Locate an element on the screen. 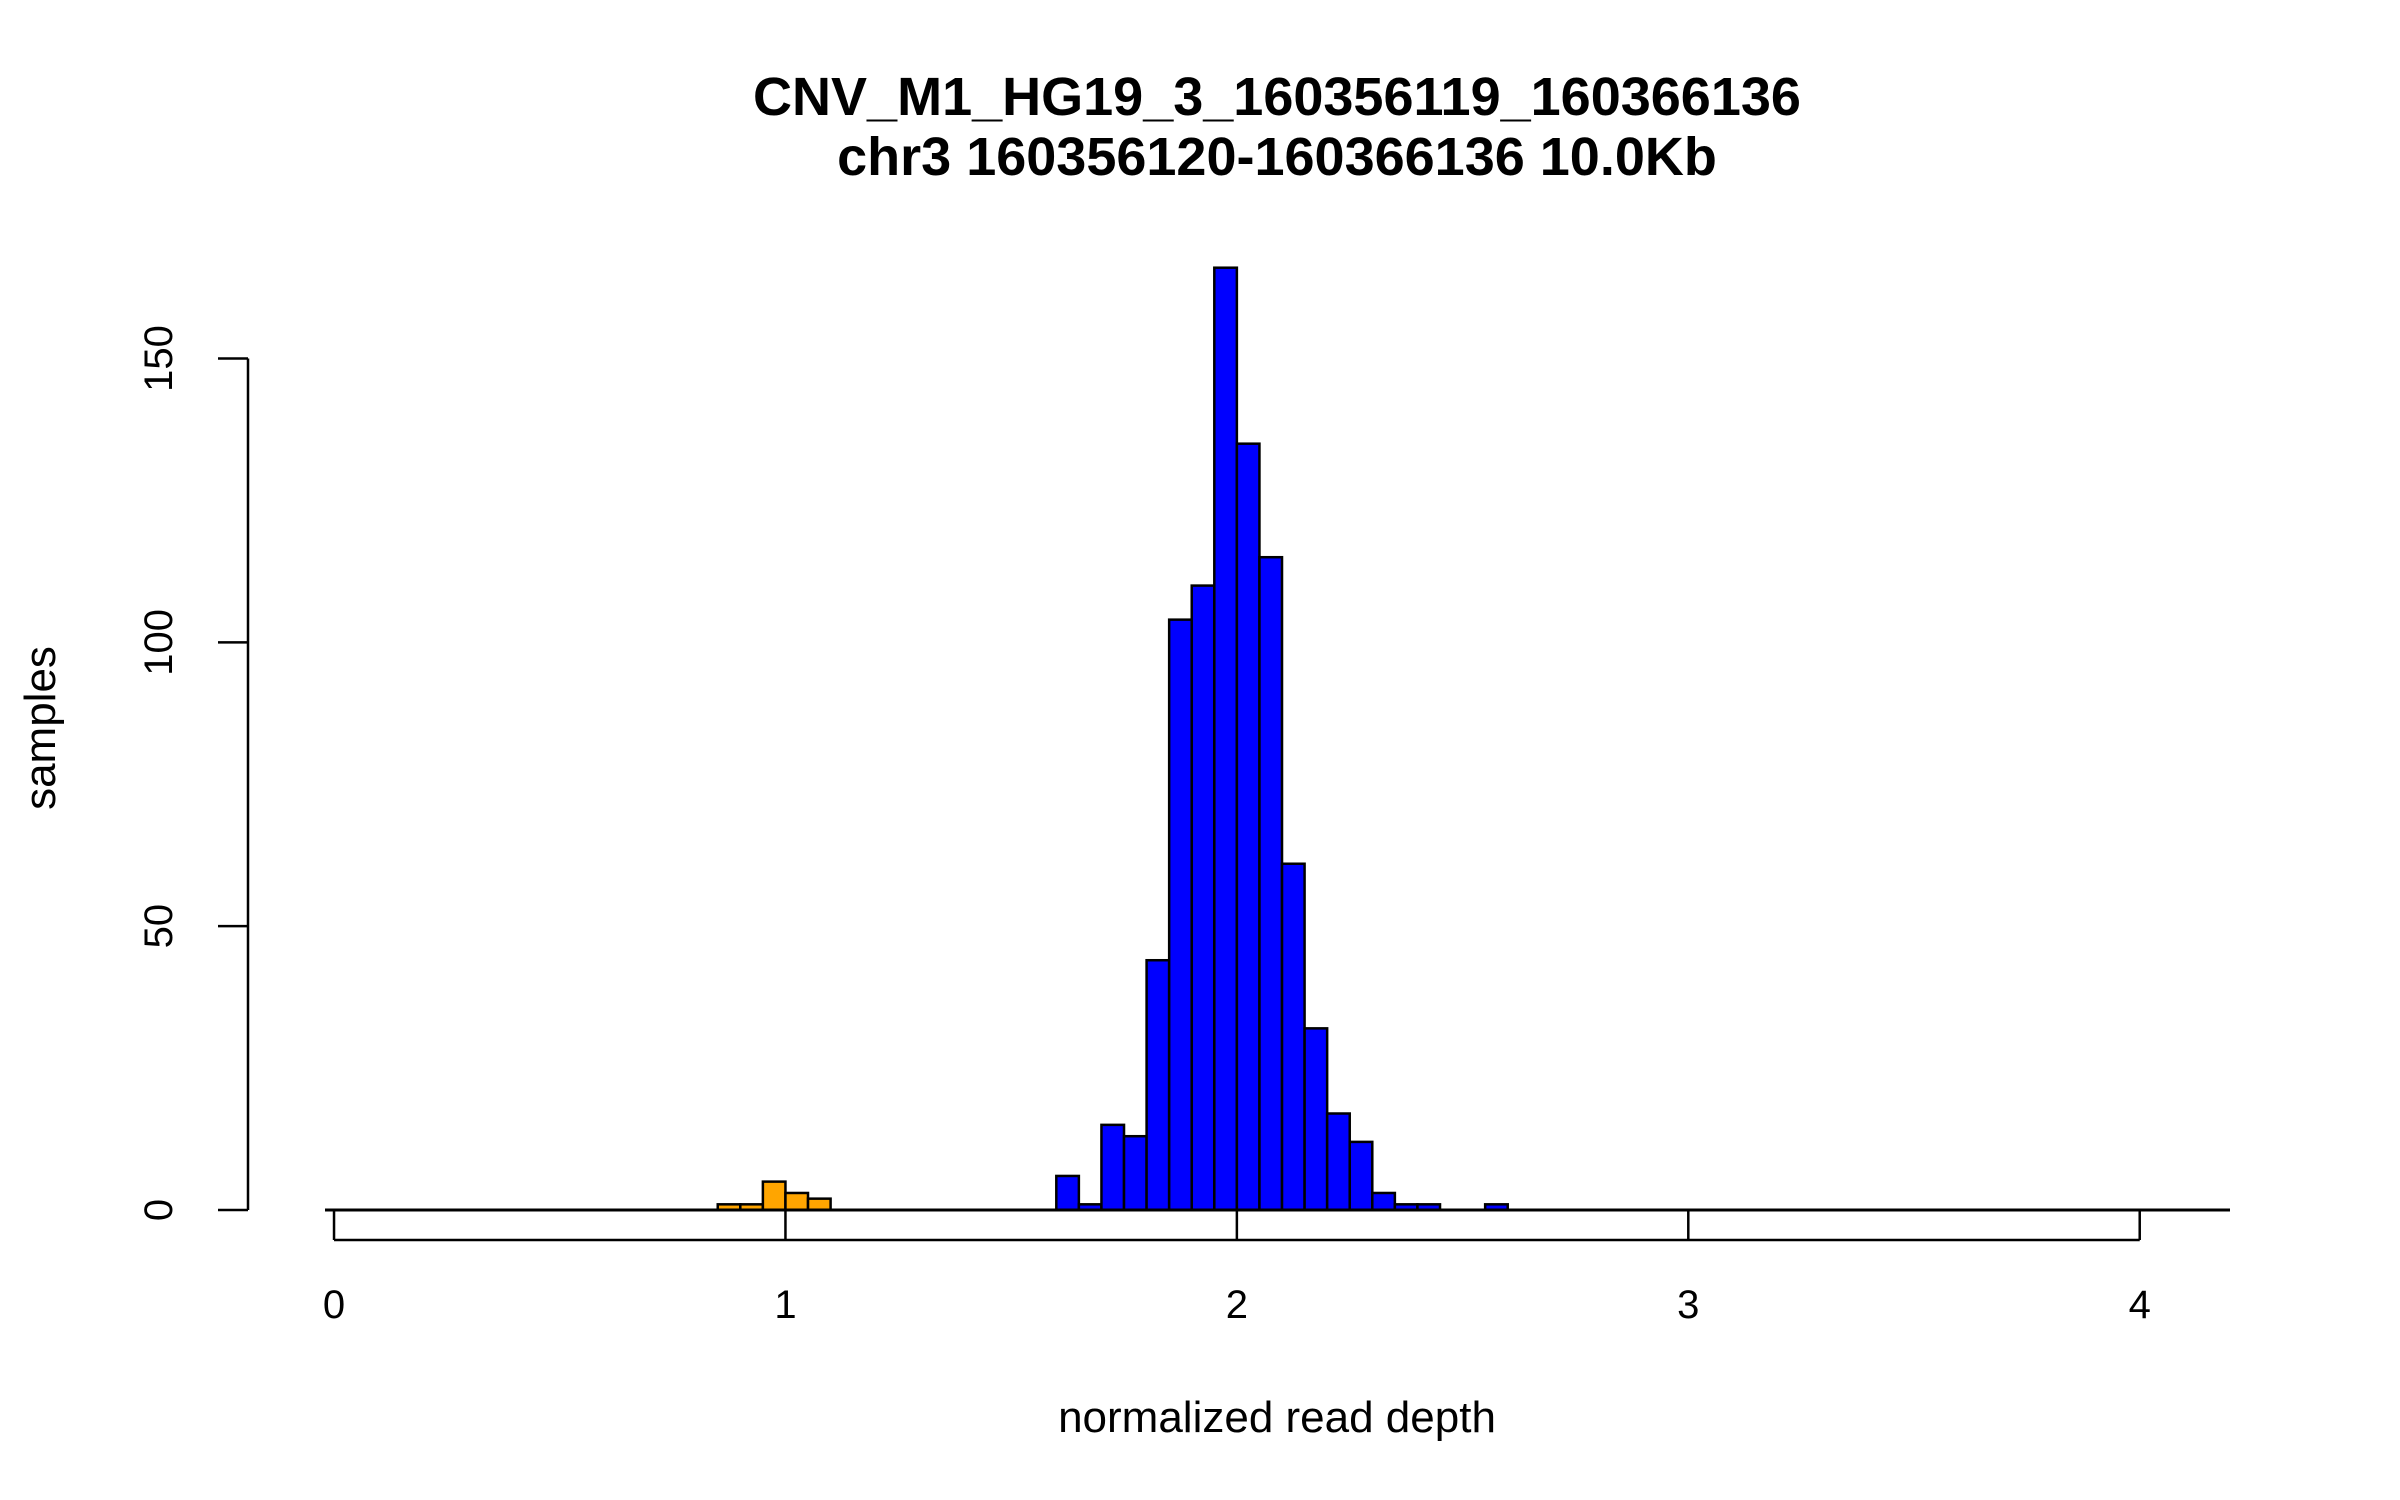 The width and height of the screenshot is (2400, 1500). x-tick-label-3: 3 is located at coordinates (1688, 1305).